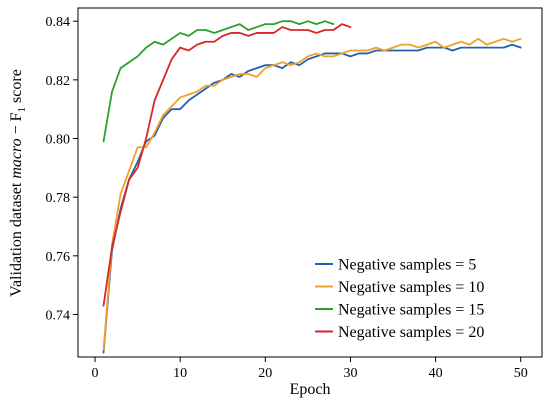 This screenshot has width=550, height=406. Describe the element at coordinates (16, 158) in the screenshot. I see `y-axis-title-italic: macro` at that location.